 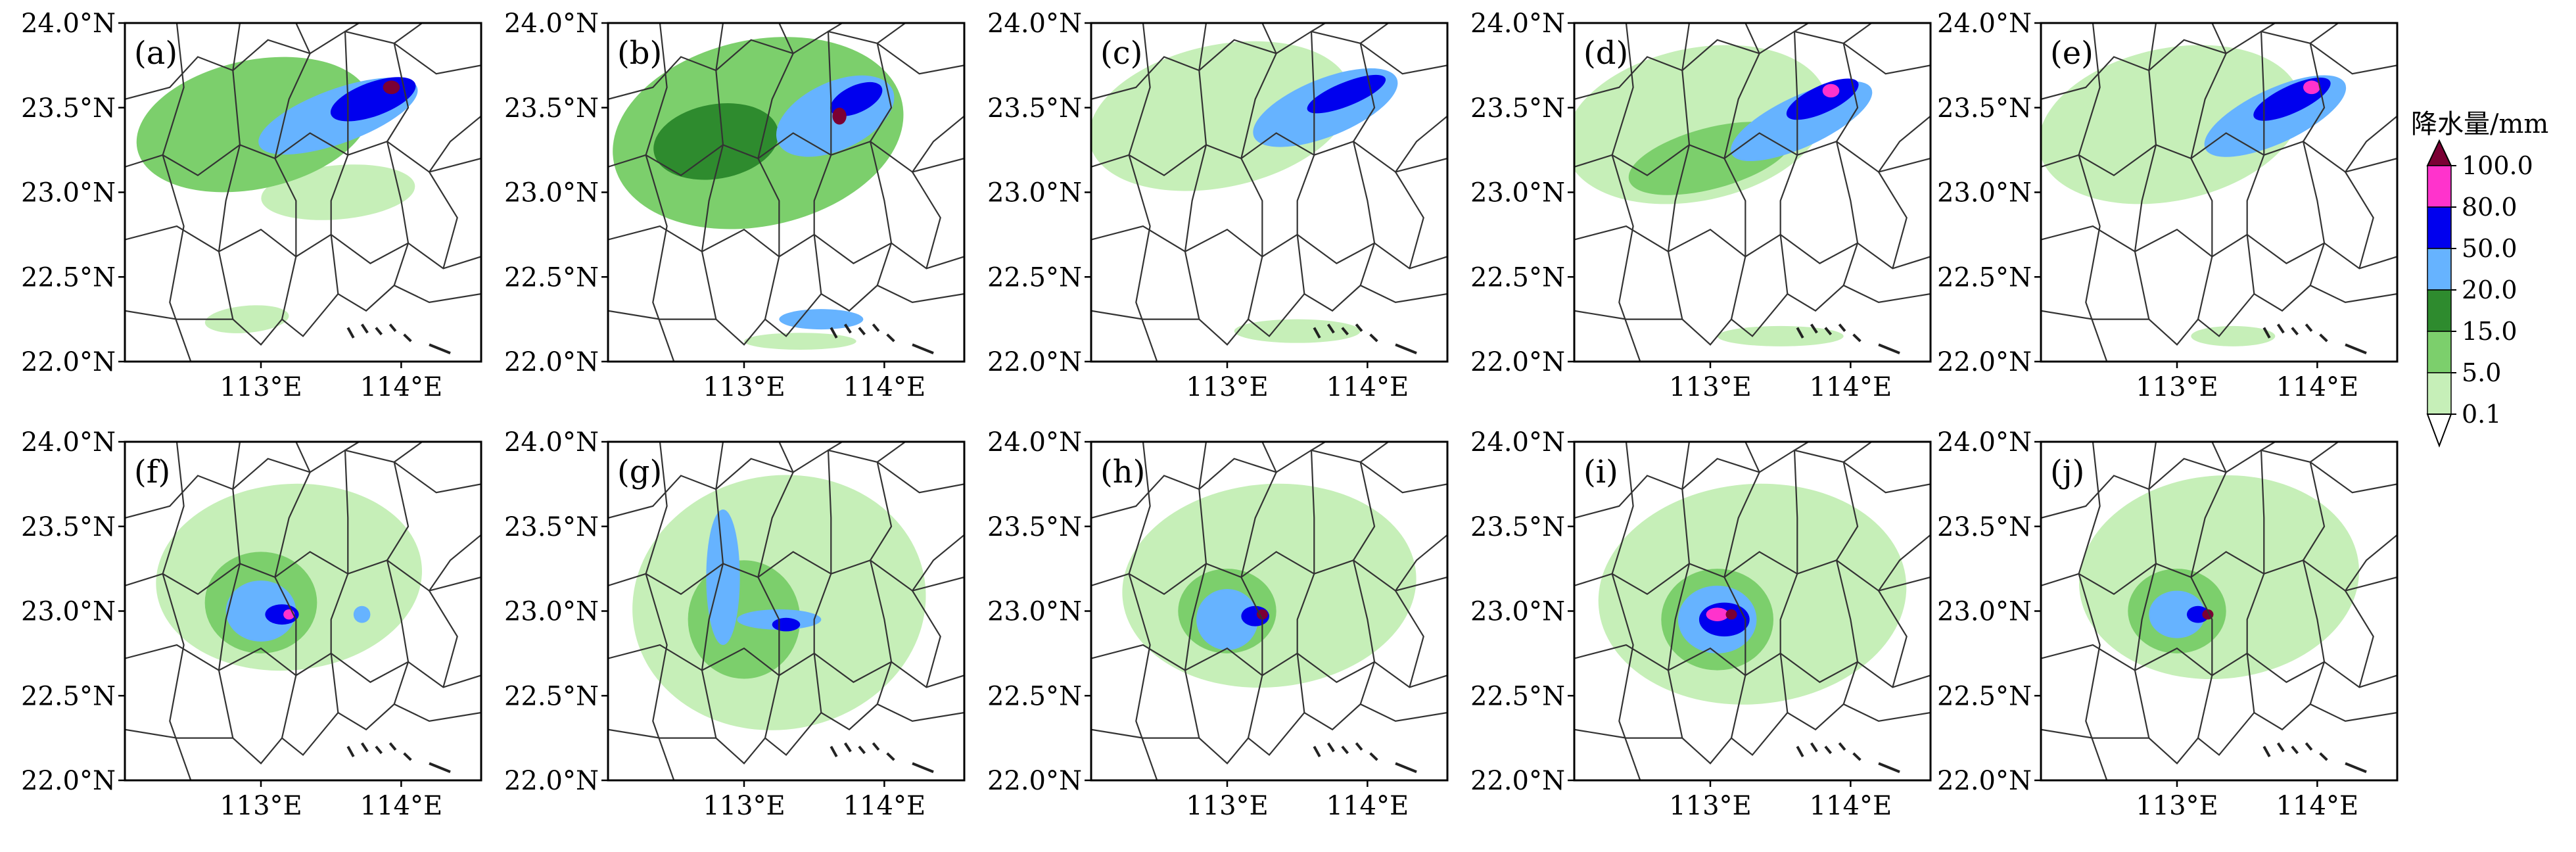 I want to click on colorbar-extend-top, so click(x=2439, y=152).